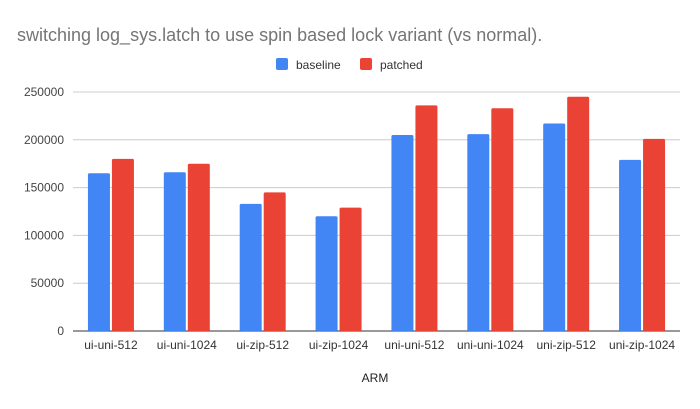 The width and height of the screenshot is (700, 409). I want to click on y-tick-label: 0, so click(60, 331).